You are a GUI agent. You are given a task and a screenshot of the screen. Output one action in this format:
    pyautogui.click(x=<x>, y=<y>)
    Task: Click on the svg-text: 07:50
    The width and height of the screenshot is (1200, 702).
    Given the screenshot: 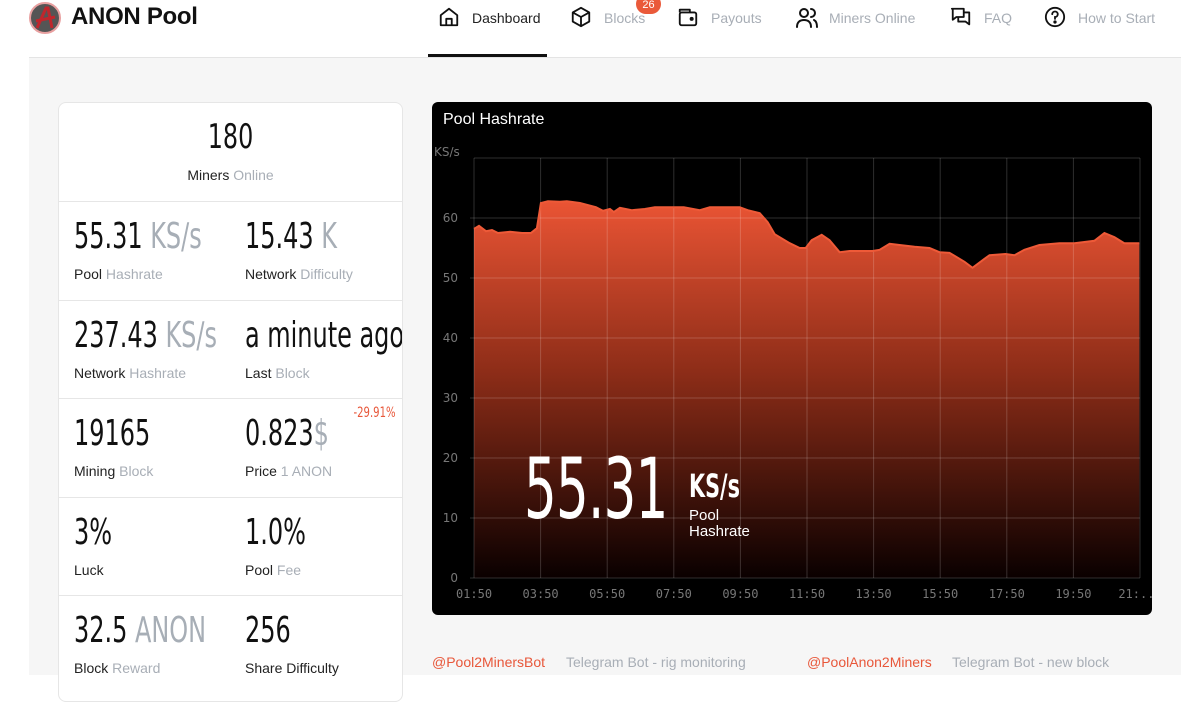 What is the action you would take?
    pyautogui.click(x=674, y=594)
    